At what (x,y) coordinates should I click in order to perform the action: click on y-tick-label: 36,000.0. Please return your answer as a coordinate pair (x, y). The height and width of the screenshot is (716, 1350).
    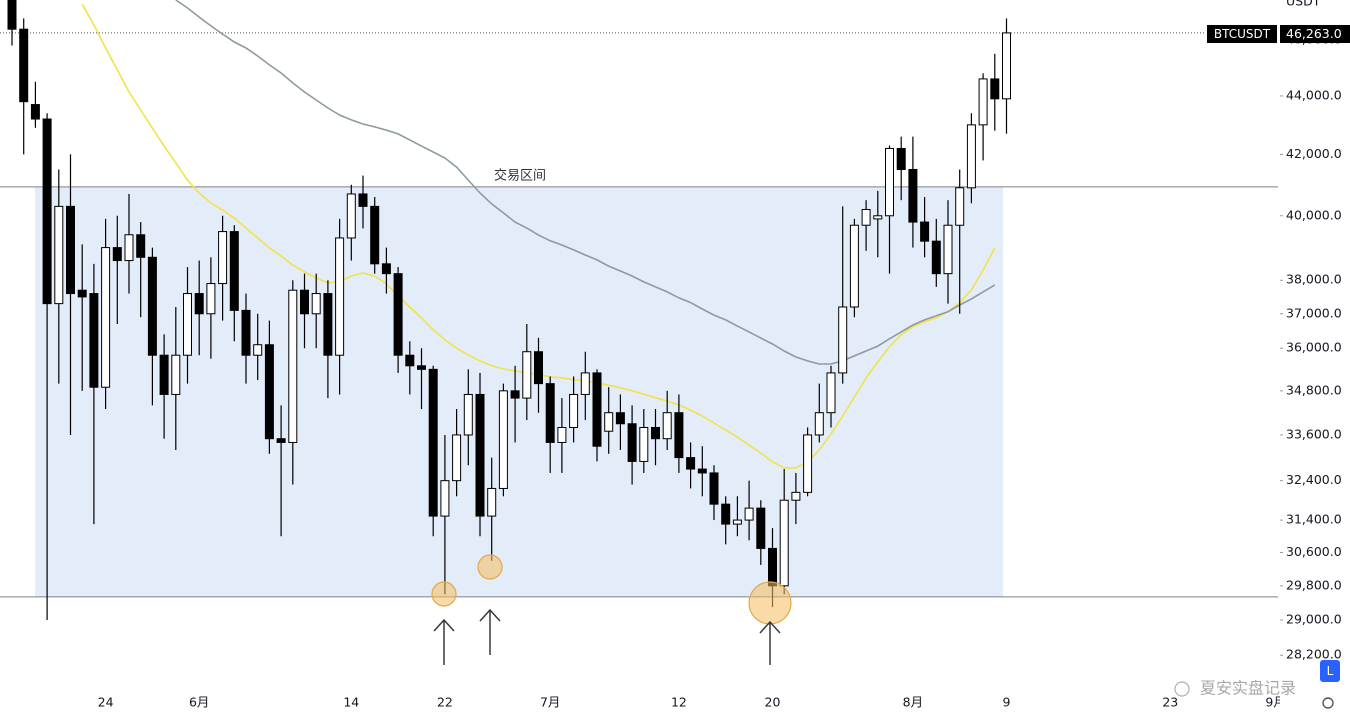
    Looking at the image, I should click on (1314, 347).